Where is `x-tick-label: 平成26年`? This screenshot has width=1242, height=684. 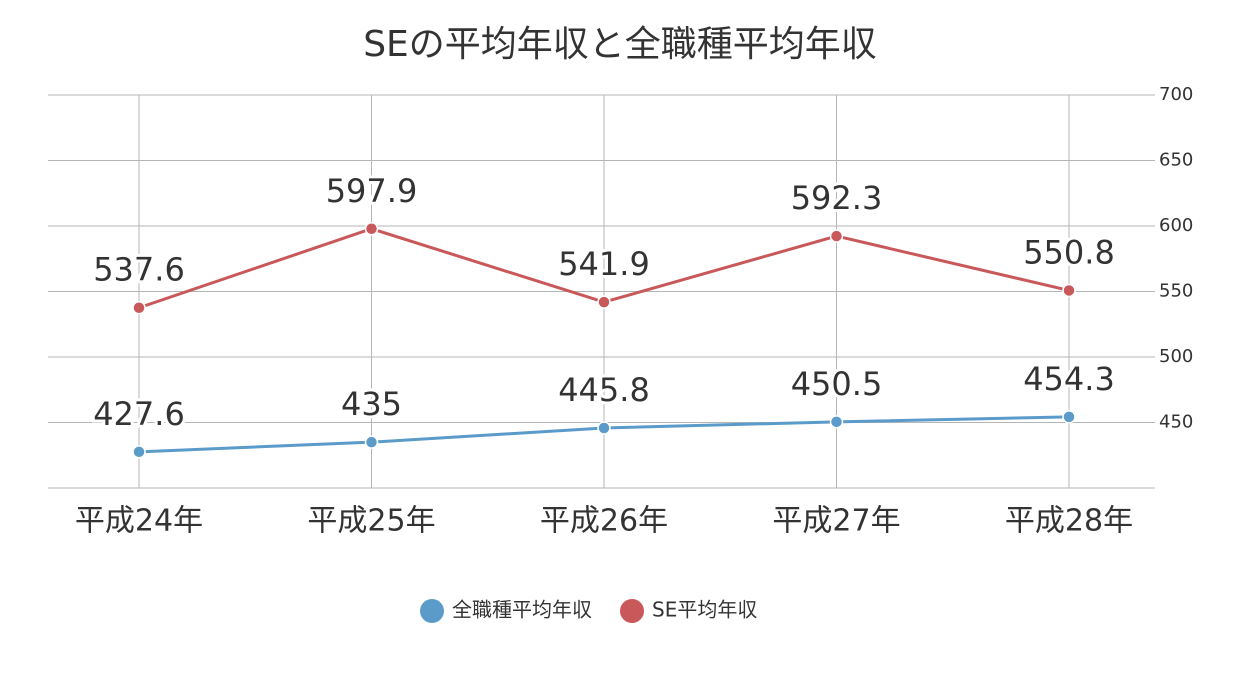
x-tick-label: 平成26年 is located at coordinates (604, 521).